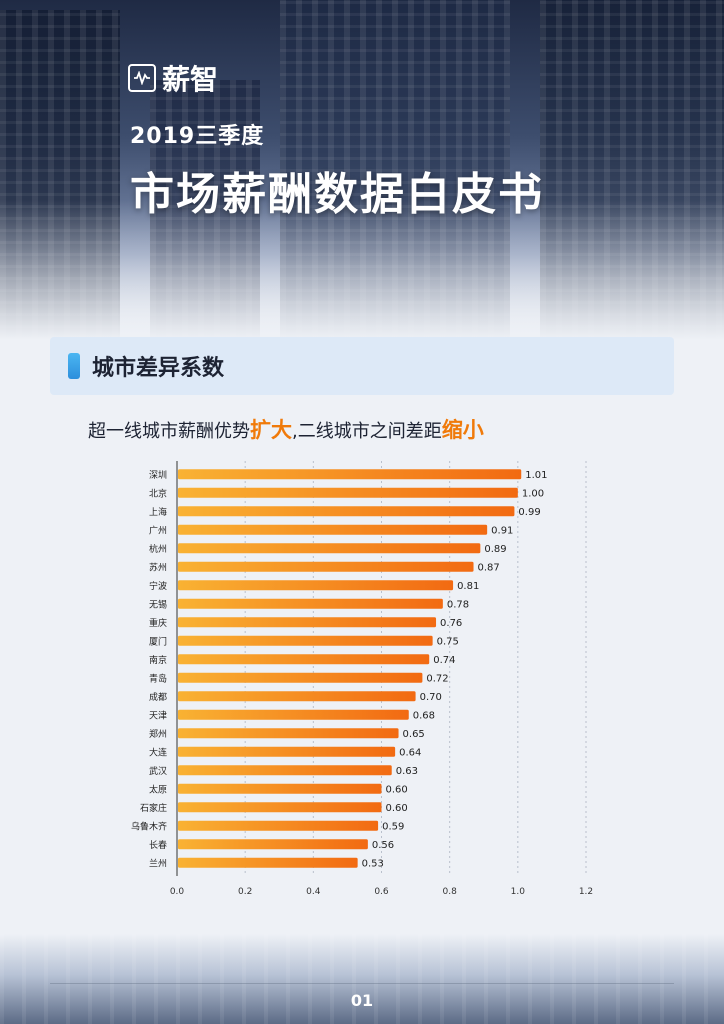 Image resolution: width=724 pixels, height=1024 pixels. What do you see at coordinates (383, 845) in the screenshot?
I see `value-label: 0.56` at bounding box center [383, 845].